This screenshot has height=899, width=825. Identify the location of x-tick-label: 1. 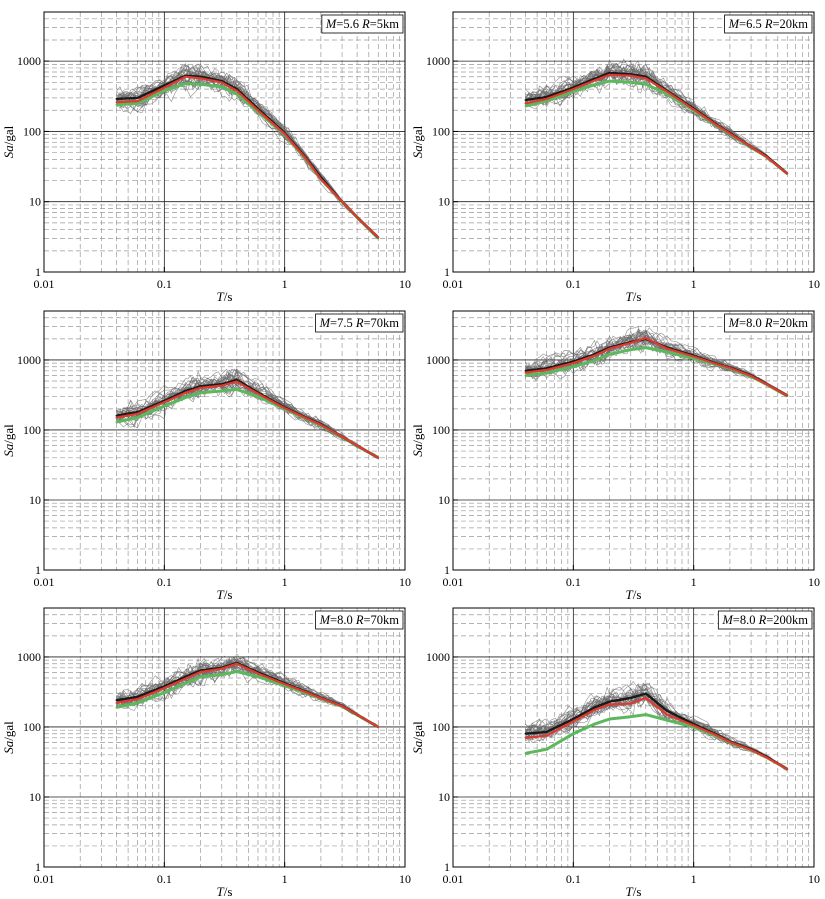
(285, 879).